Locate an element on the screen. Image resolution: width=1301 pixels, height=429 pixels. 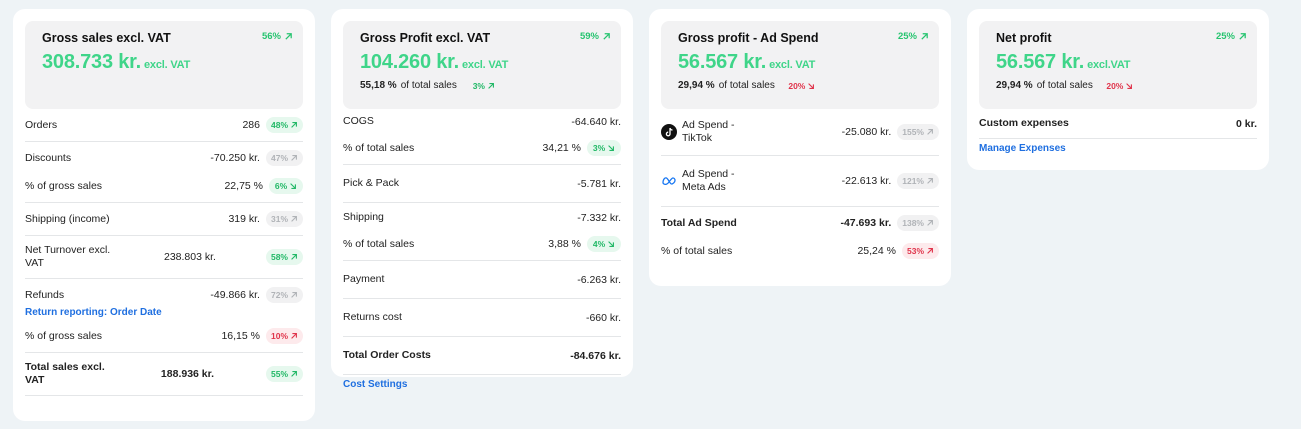
row-label: Refunds is located at coordinates (45, 294).